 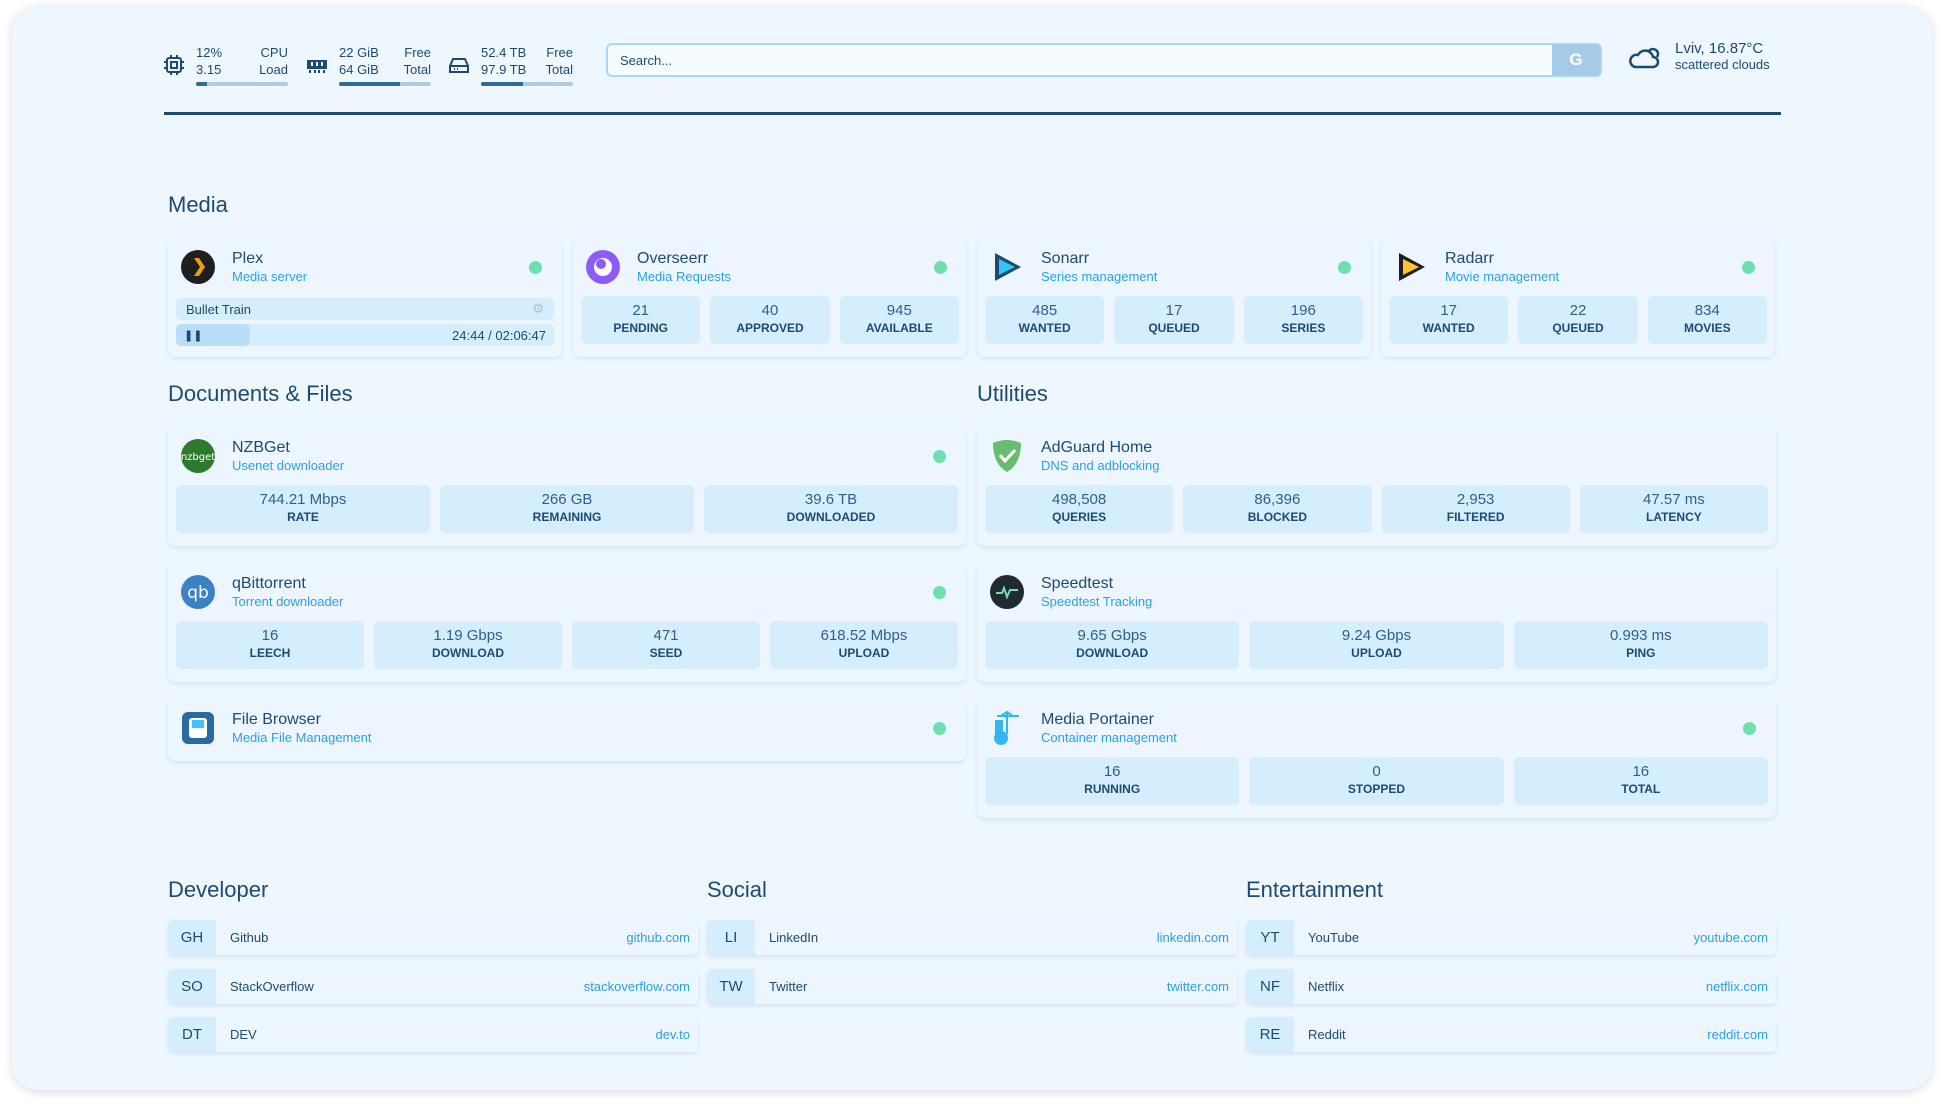 I want to click on bookmark-url: netflix.com, so click(x=1736, y=986).